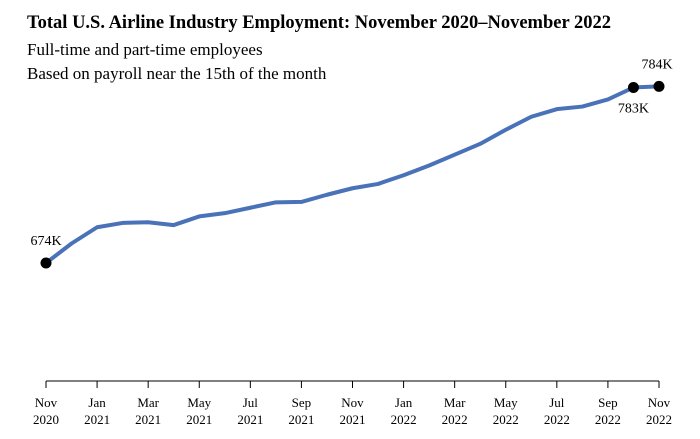  What do you see at coordinates (656, 64) in the screenshot?
I see `data-label: 784K` at bounding box center [656, 64].